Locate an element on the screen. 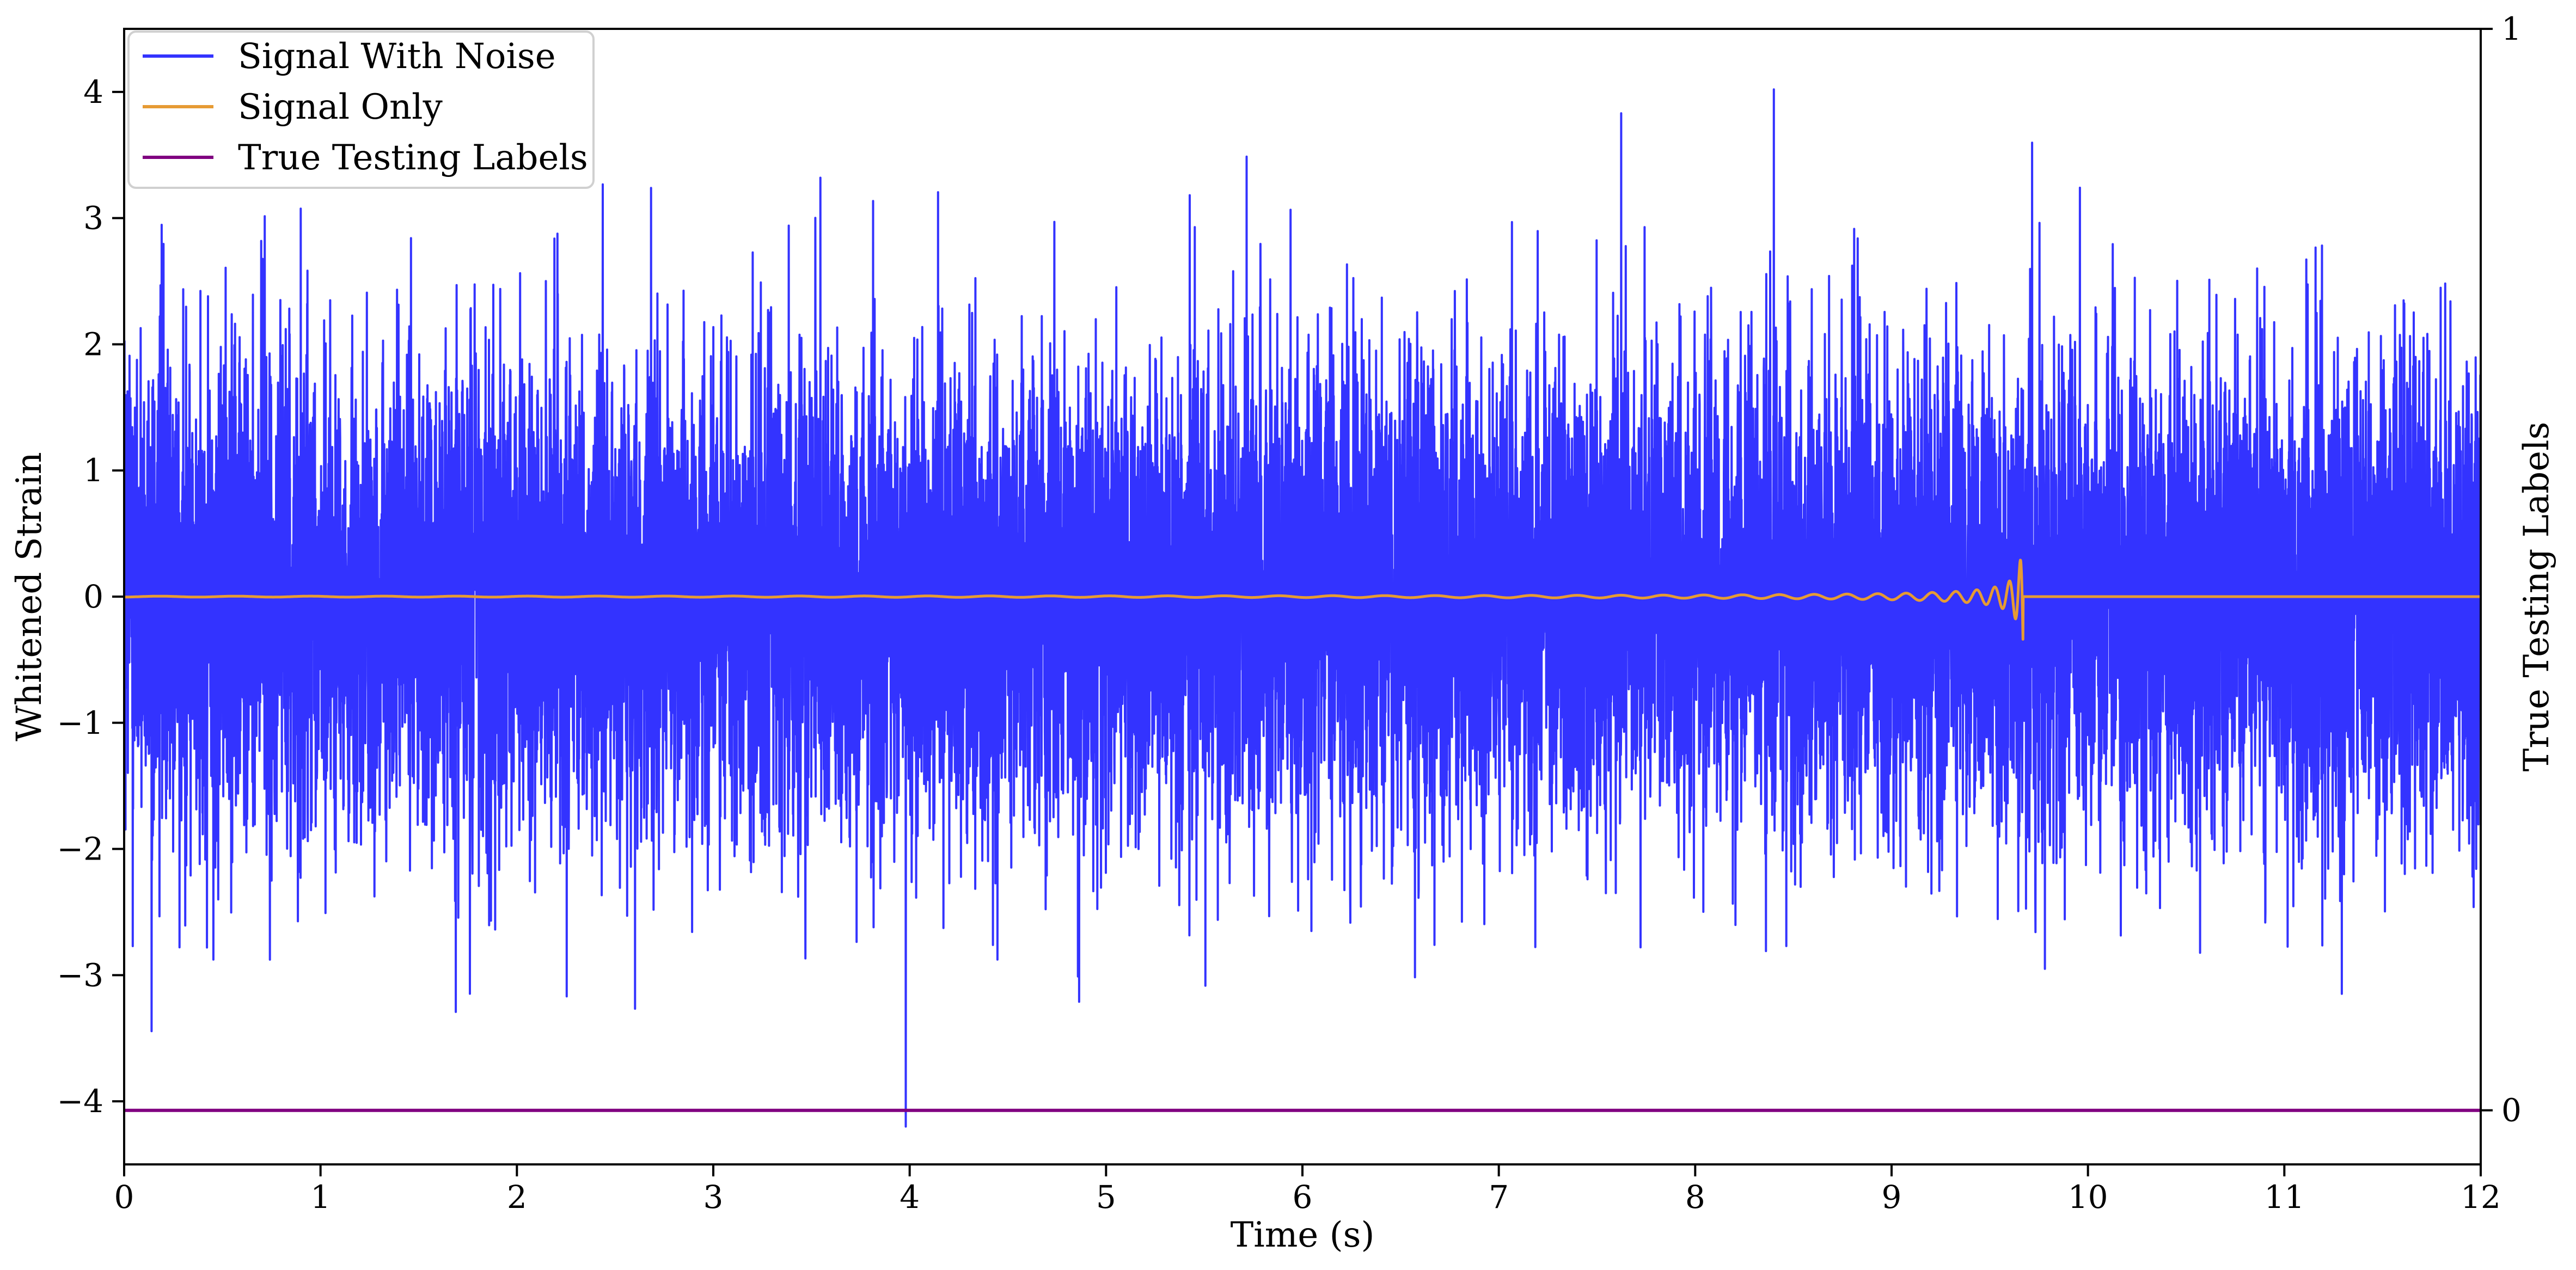 The width and height of the screenshot is (2576, 1270). legend-label-signal-only: Signal Only is located at coordinates (340, 107).